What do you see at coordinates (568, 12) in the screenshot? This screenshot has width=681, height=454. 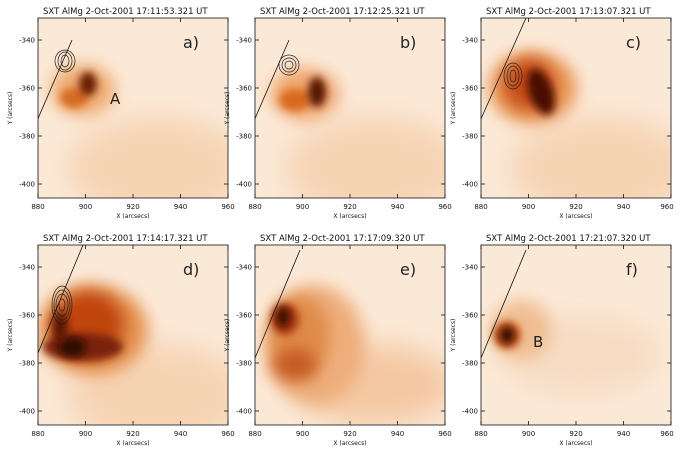 I see `panel-title: SXT AlMg 2-Oct-2001 17:13:07.321 UT` at bounding box center [568, 12].